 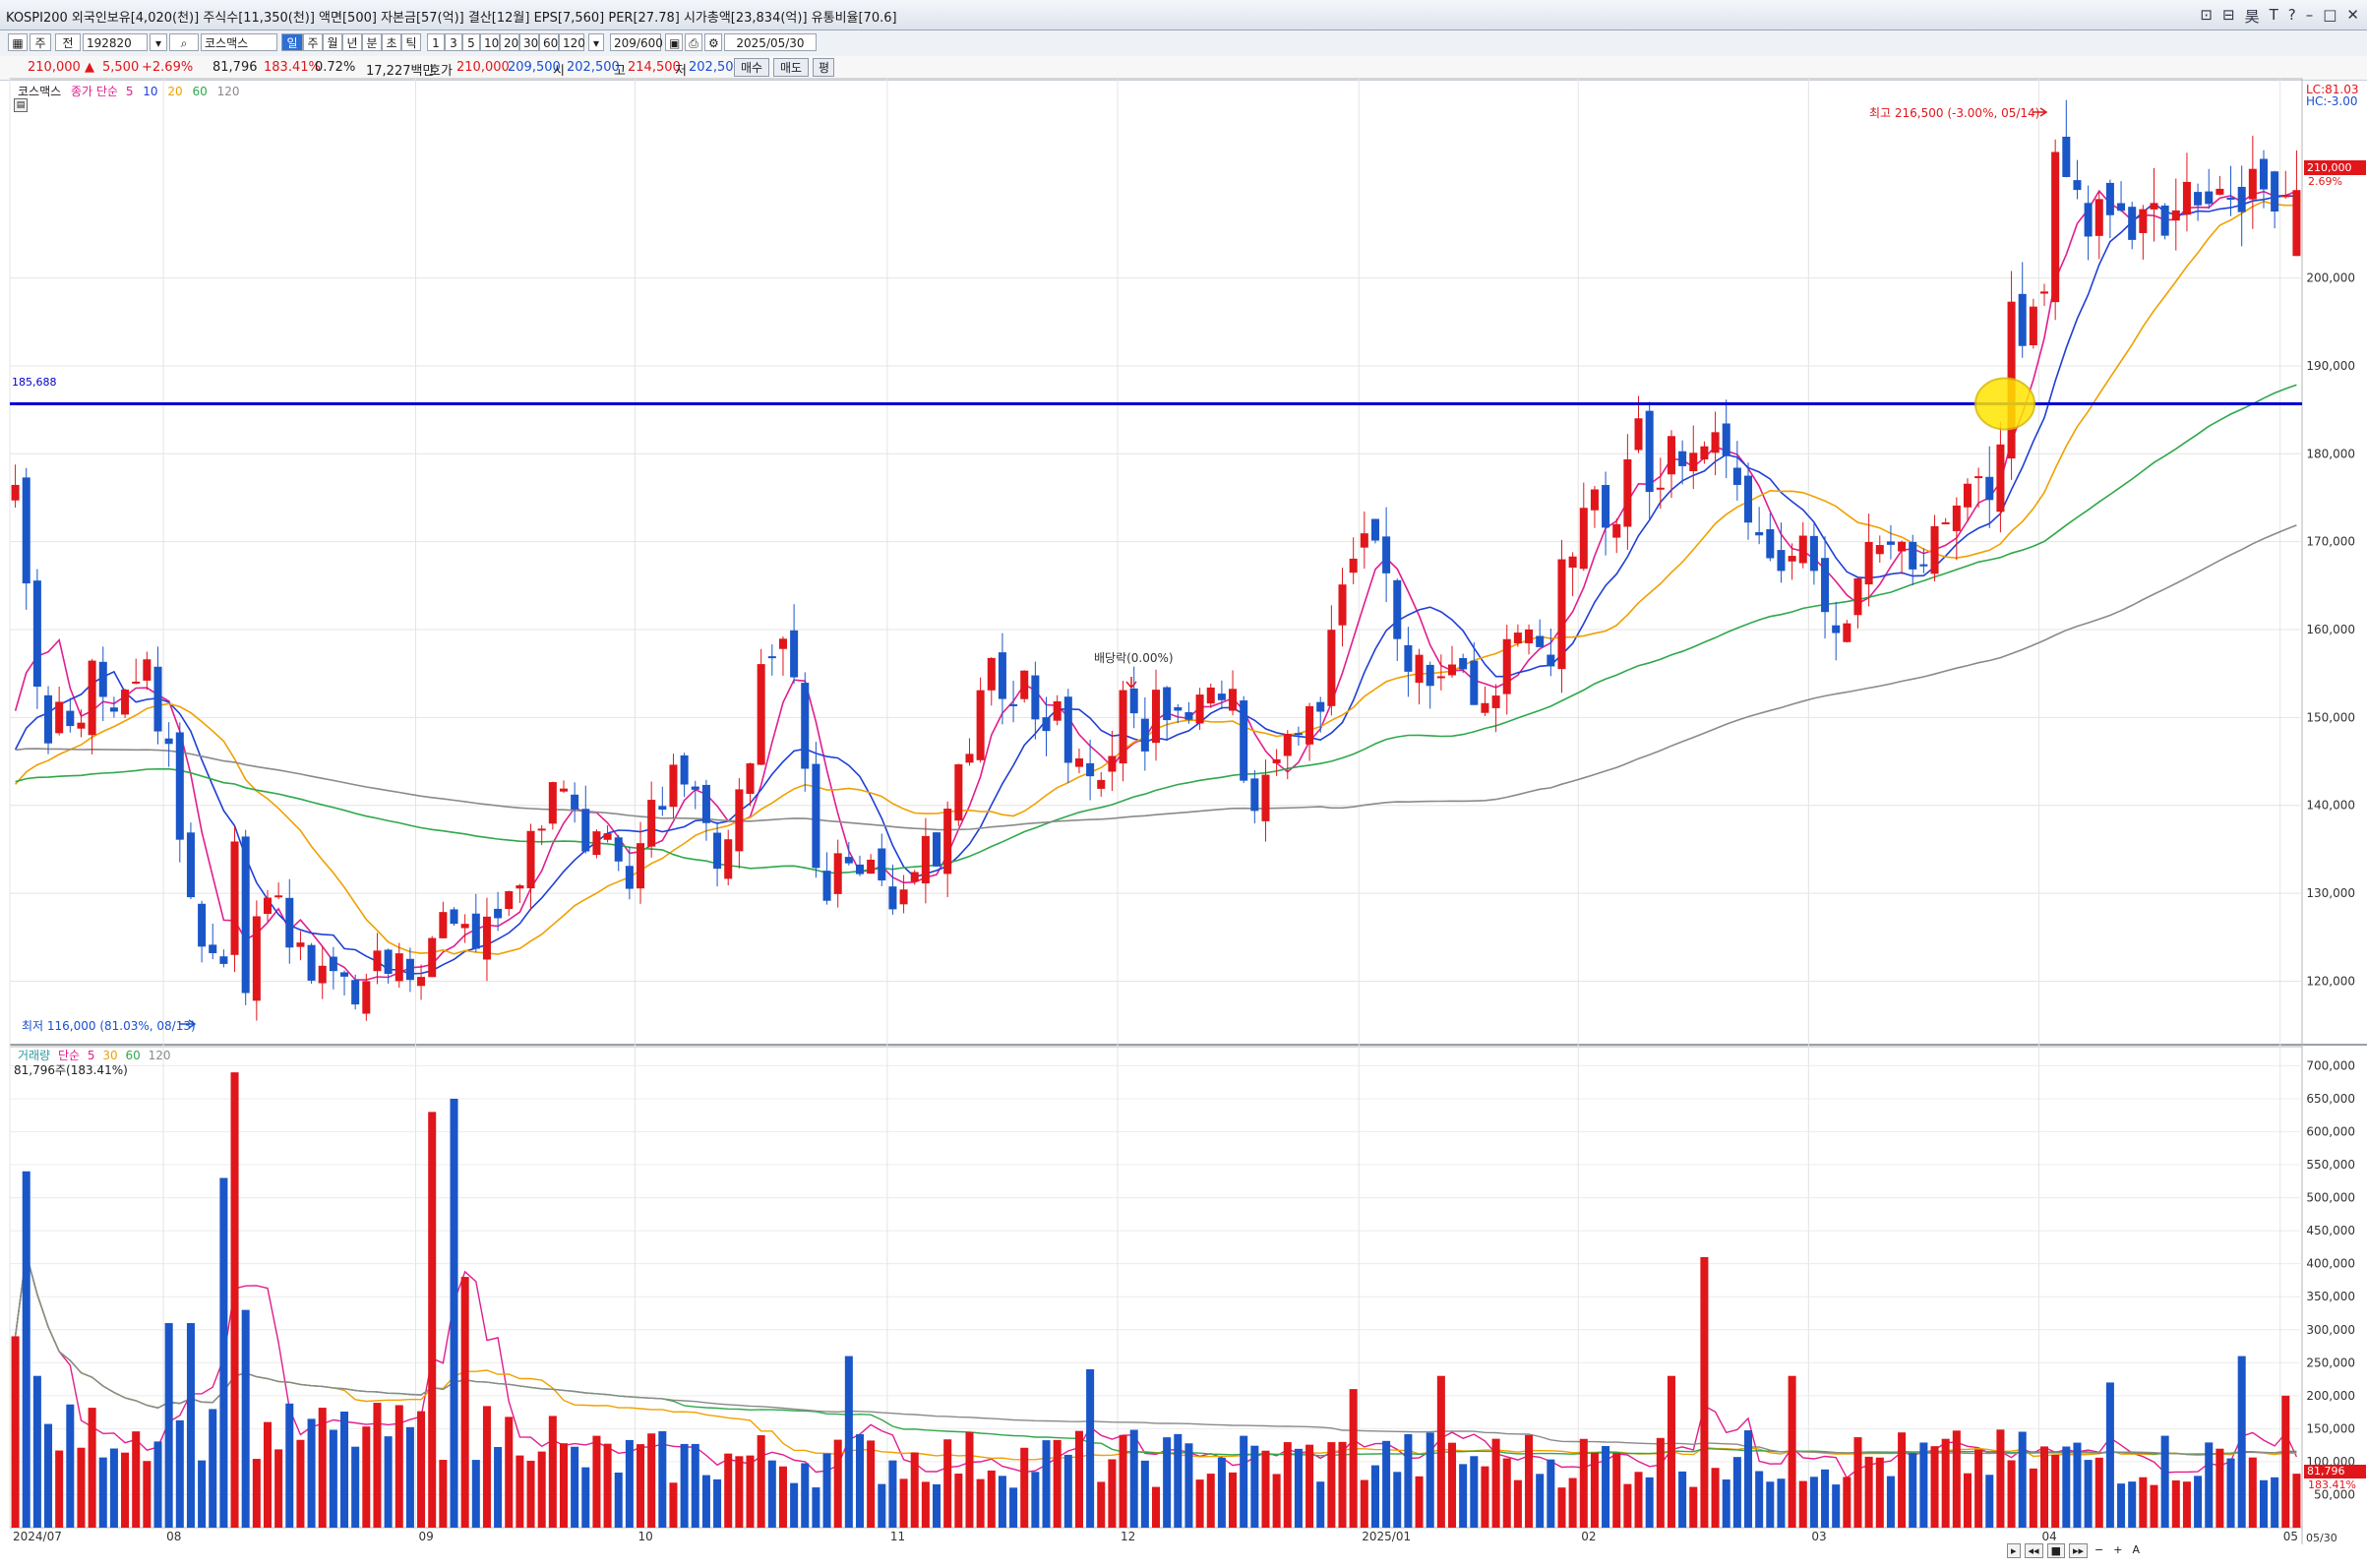 I want to click on print-icon: ⎙, so click(x=693, y=42).